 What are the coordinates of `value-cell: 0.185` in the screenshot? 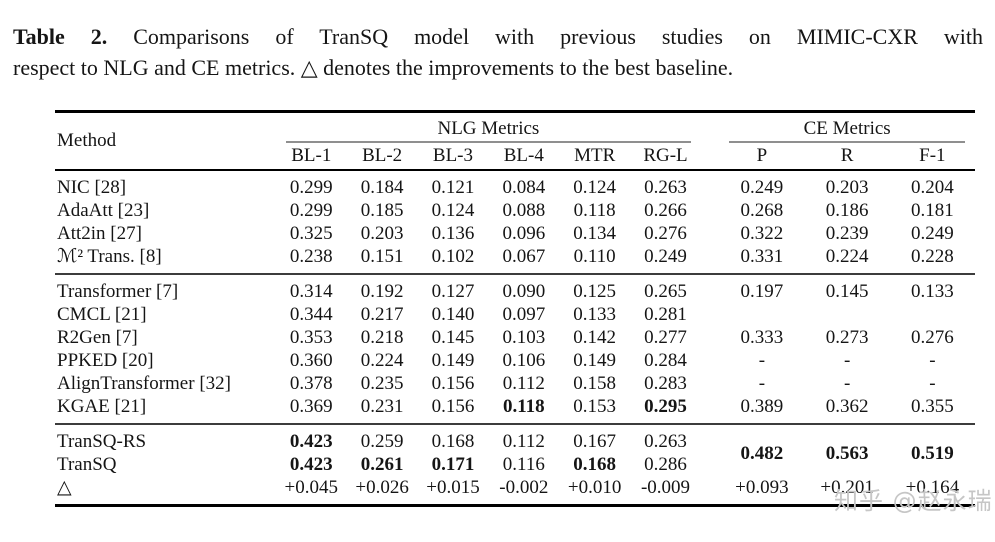 It's located at (382, 210).